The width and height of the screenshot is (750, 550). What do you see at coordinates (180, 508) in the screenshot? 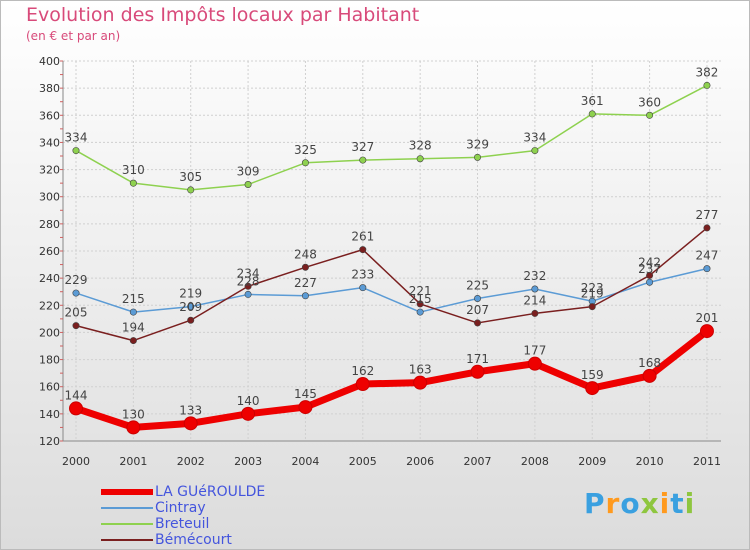
I see `legend-label: Cintray` at bounding box center [180, 508].